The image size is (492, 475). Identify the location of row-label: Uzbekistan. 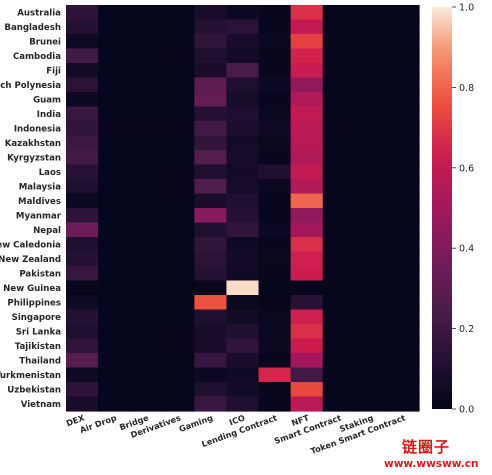
(34, 390).